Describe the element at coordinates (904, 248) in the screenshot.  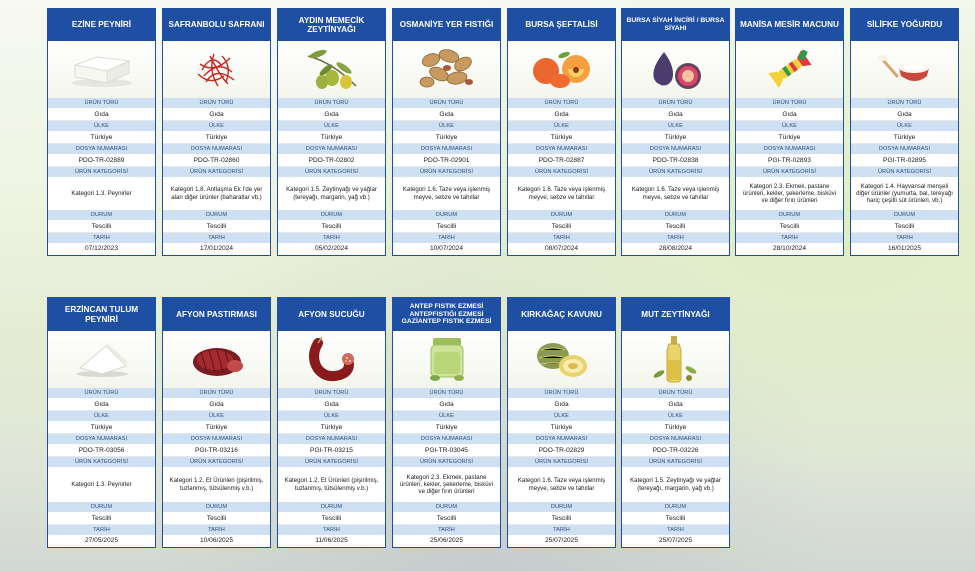
I see `date-value: 16/01/2025` at that location.